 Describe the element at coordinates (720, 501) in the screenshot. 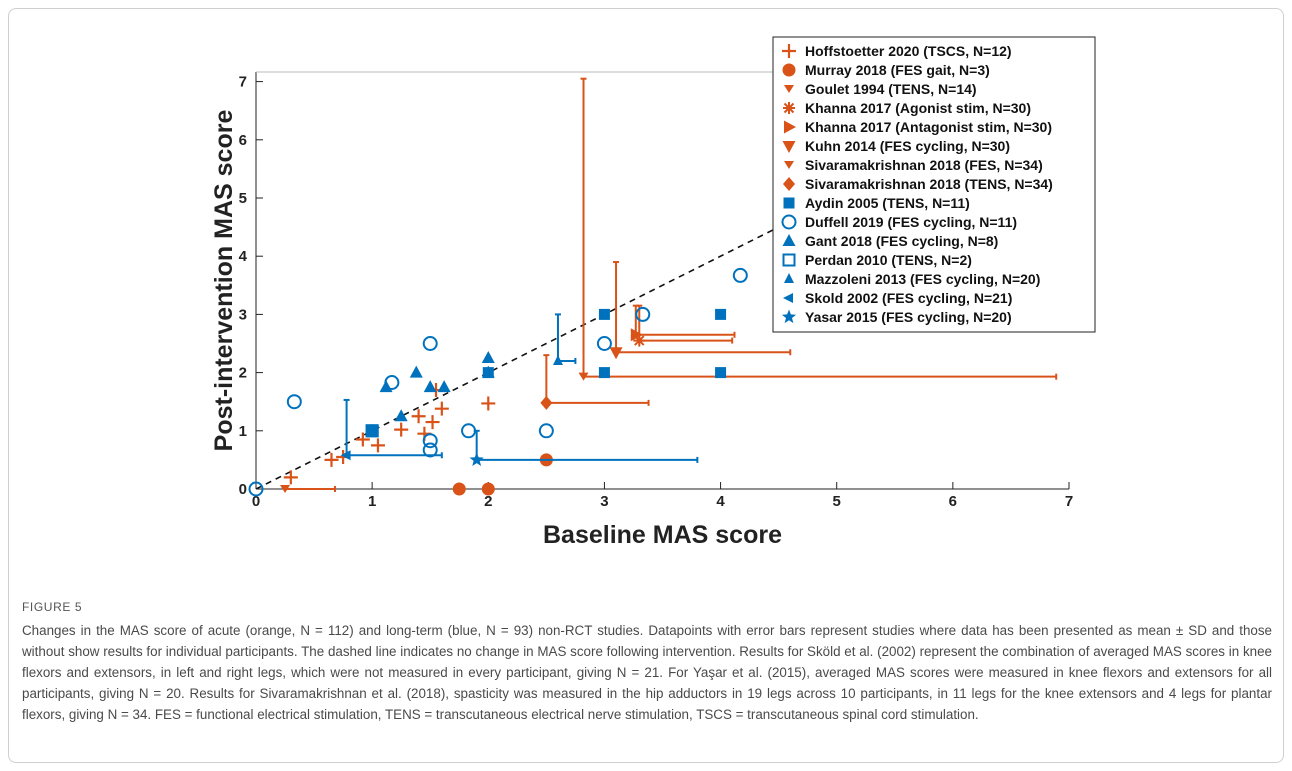

I see `x-tick-label: 4` at that location.